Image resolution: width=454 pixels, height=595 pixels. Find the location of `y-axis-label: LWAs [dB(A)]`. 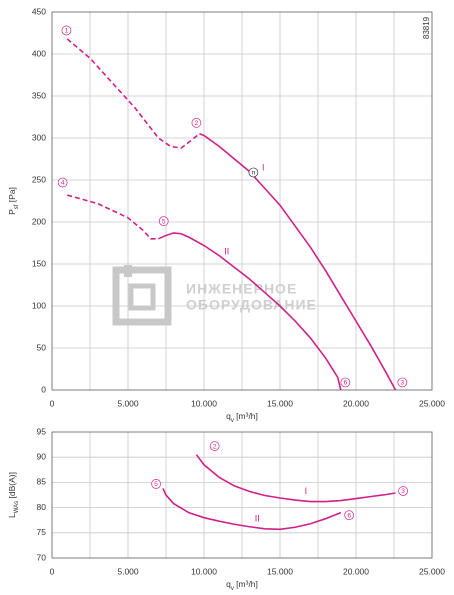

y-axis-label: LWAs [dB(A)] is located at coordinates (13, 495).